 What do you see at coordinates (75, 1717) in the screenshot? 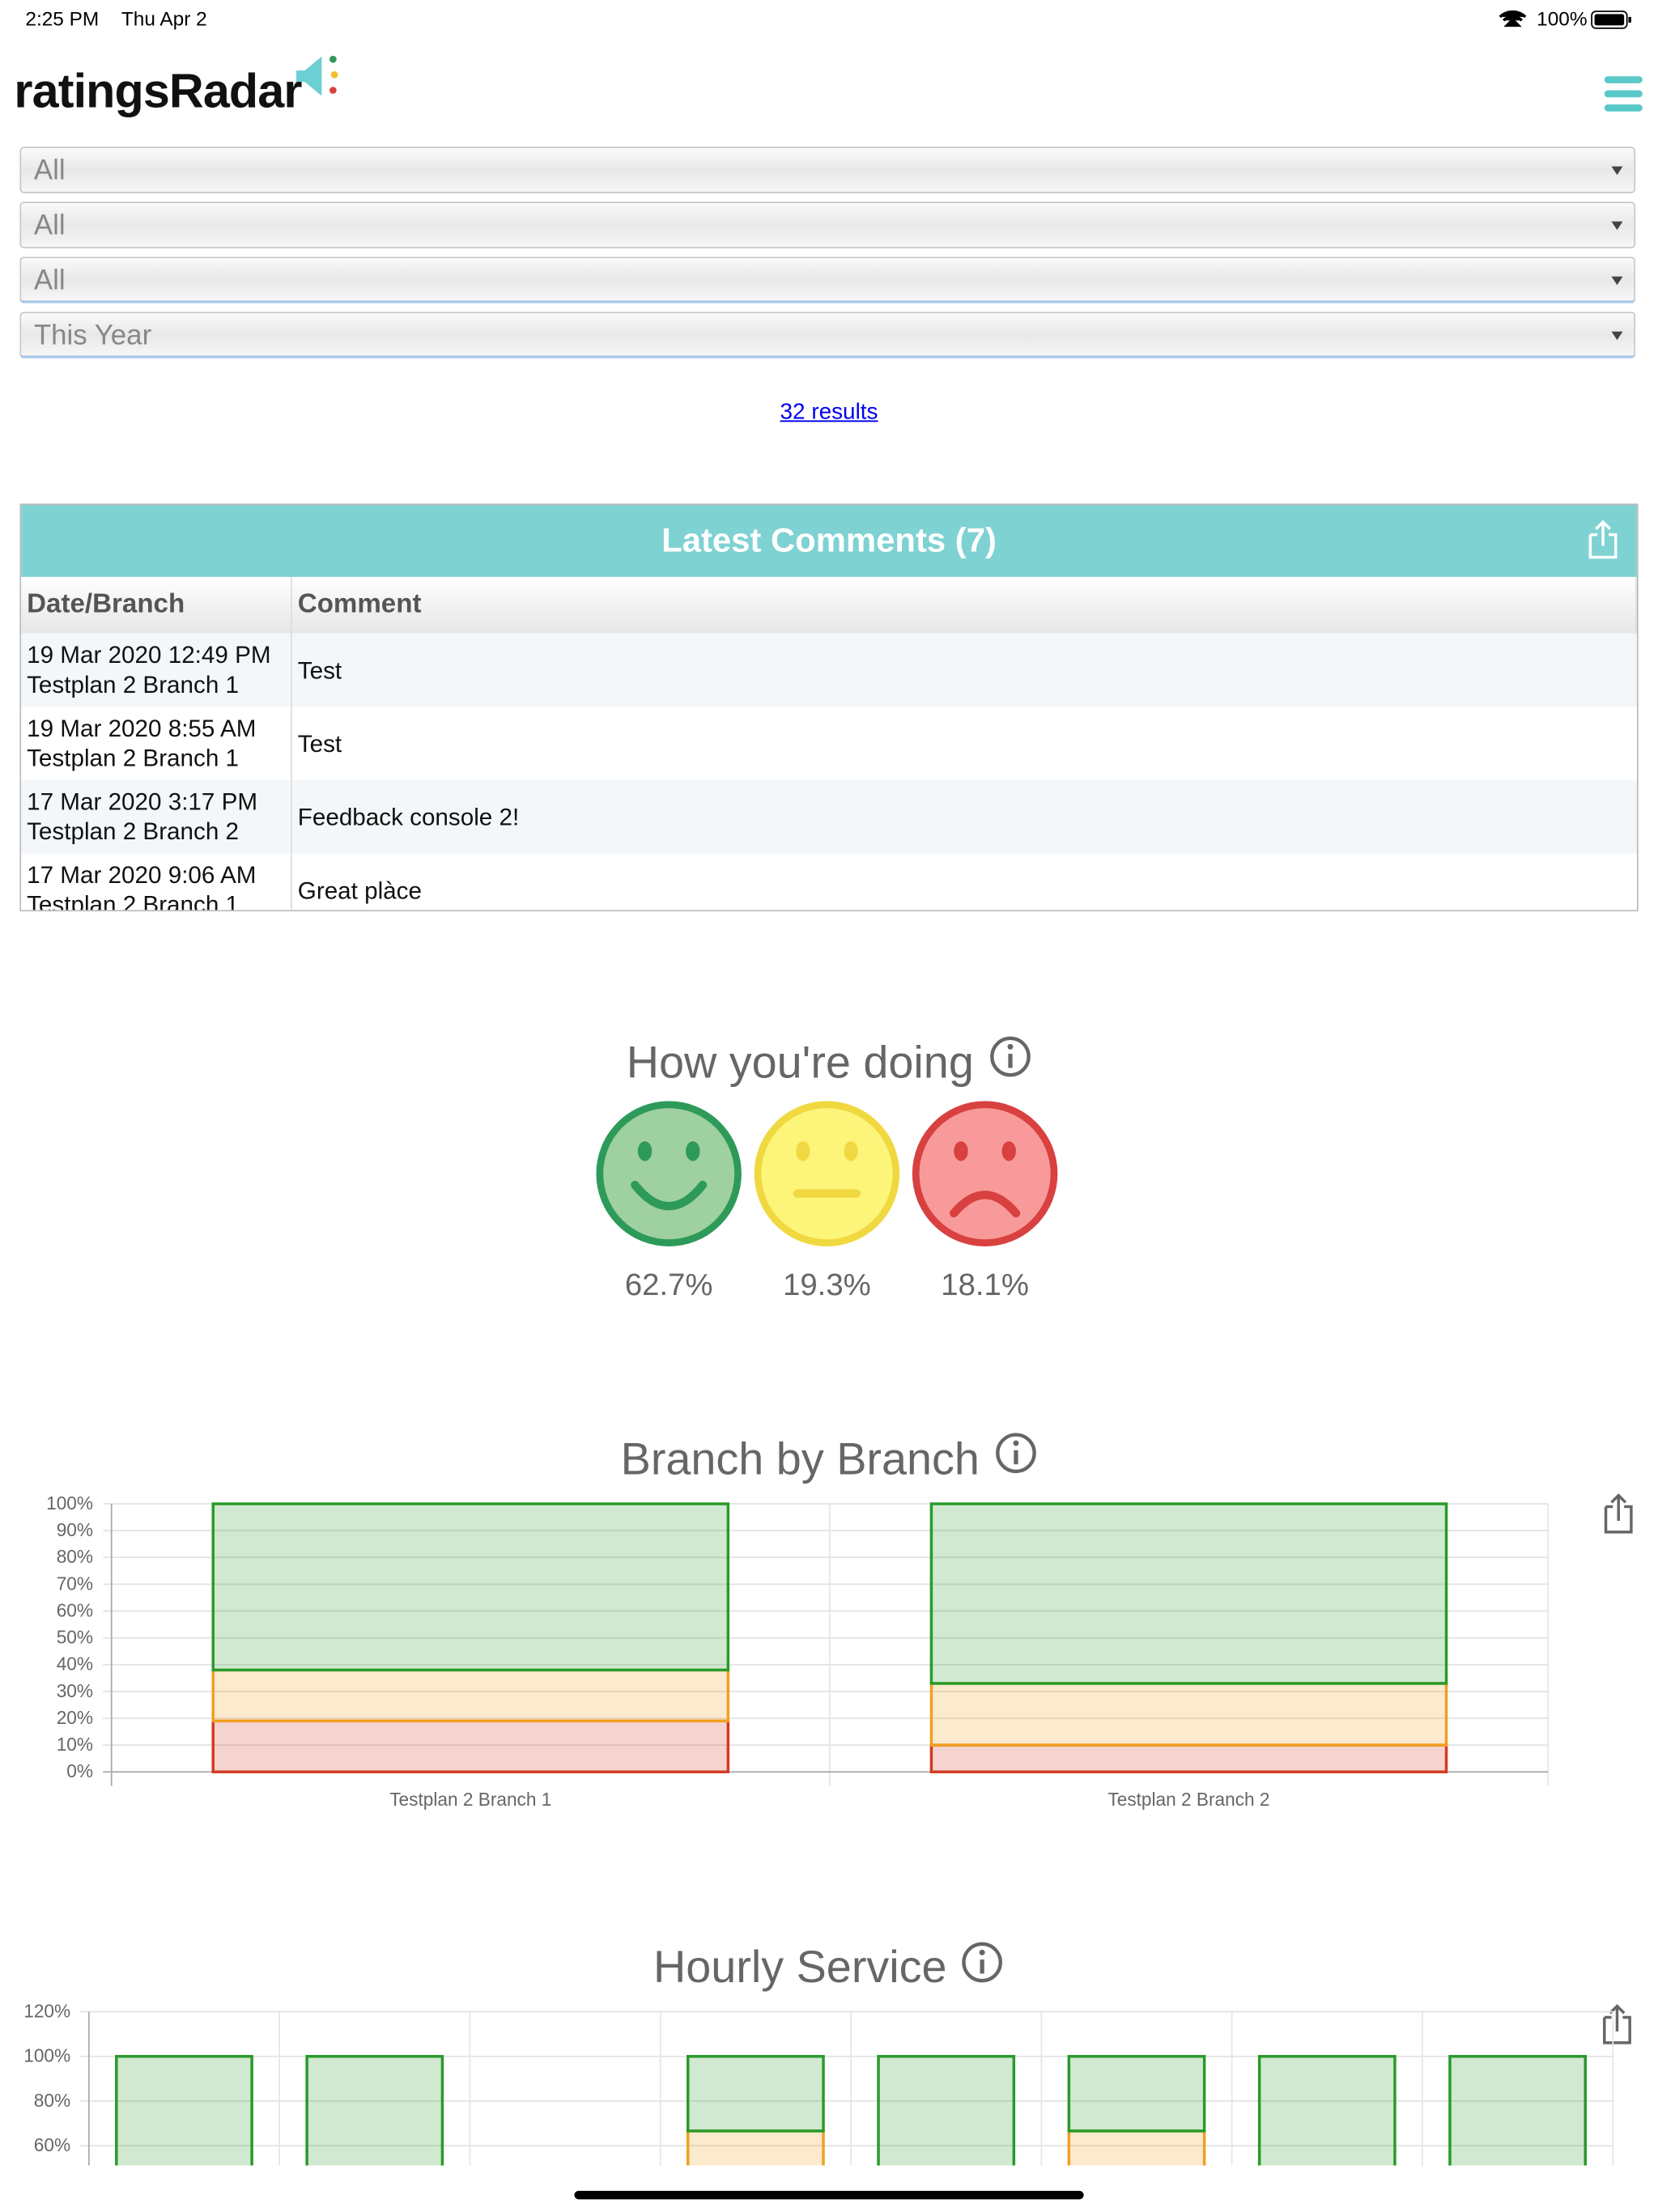
I see `y-tick-label: 20%` at bounding box center [75, 1717].